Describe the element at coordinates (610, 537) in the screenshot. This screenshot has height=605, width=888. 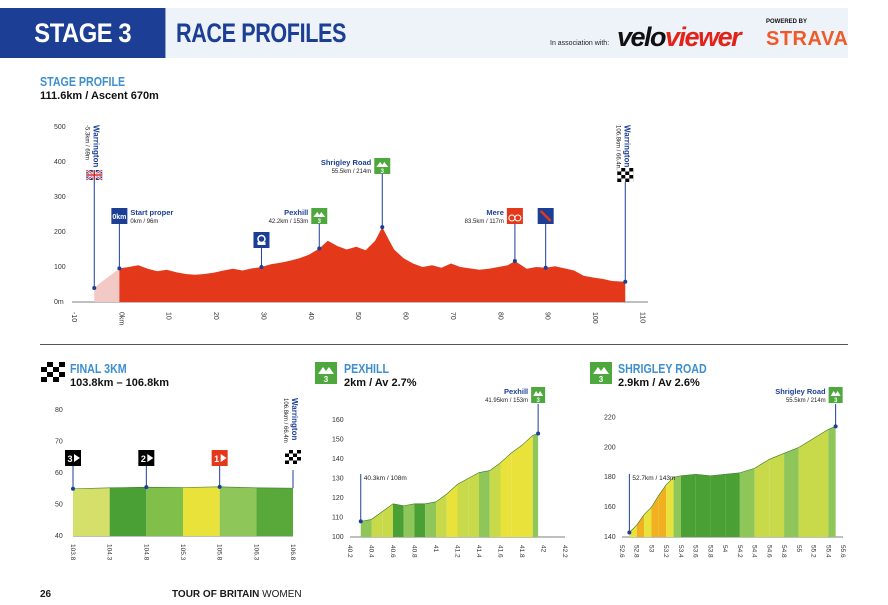
I see `shrigley-road-ytick-label: 140` at that location.